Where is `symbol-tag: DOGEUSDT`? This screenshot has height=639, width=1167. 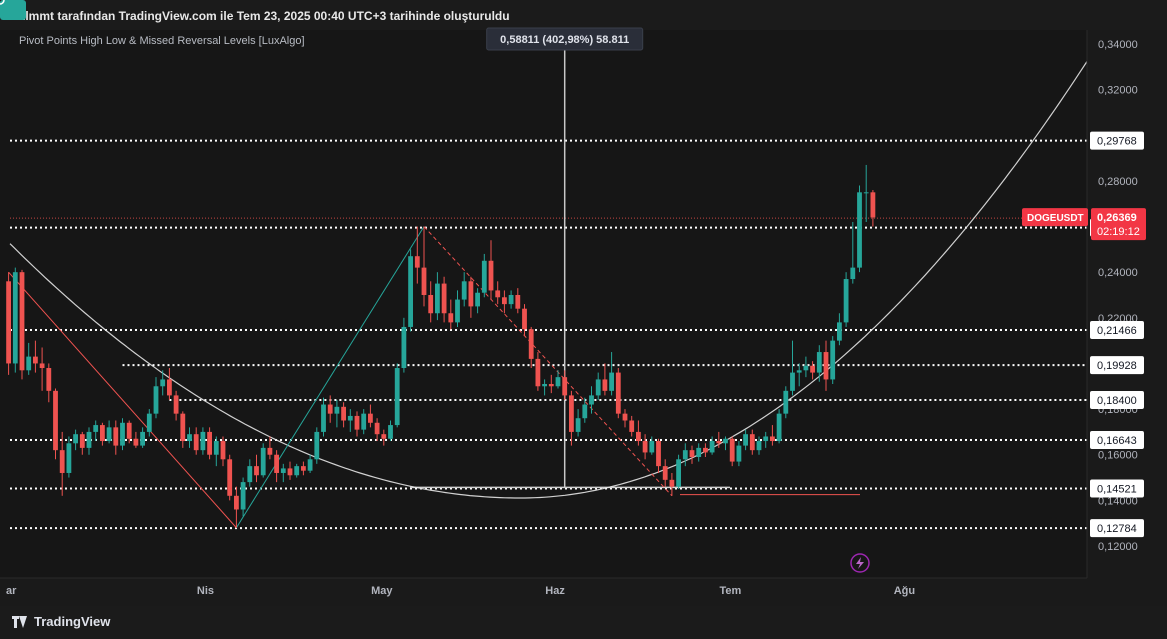
symbol-tag: DOGEUSDT is located at coordinates (1055, 217).